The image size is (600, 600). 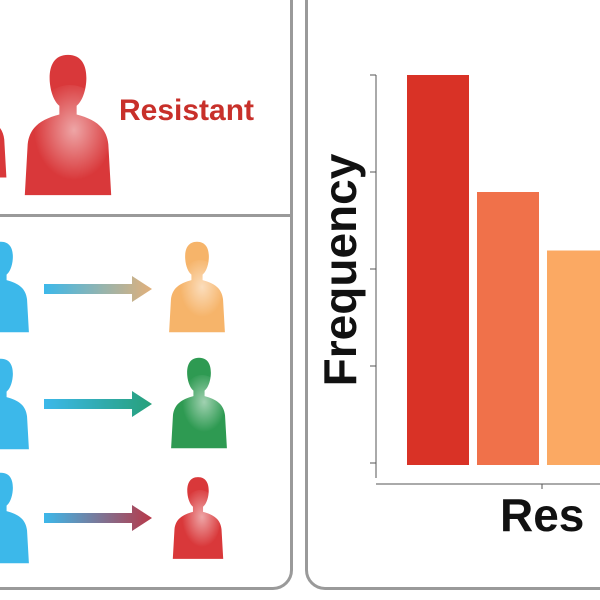 What do you see at coordinates (145, 215) in the screenshot?
I see `panel-divider` at bounding box center [145, 215].